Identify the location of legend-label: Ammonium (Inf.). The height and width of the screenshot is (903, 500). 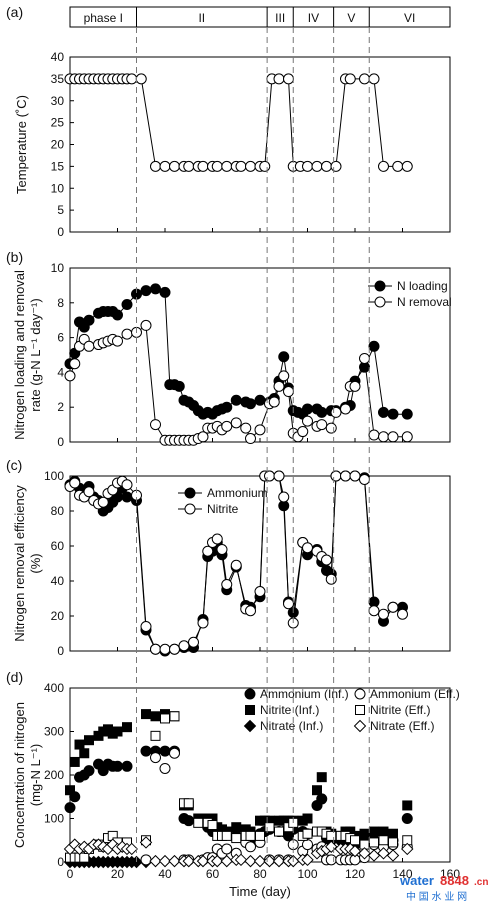
(304, 694).